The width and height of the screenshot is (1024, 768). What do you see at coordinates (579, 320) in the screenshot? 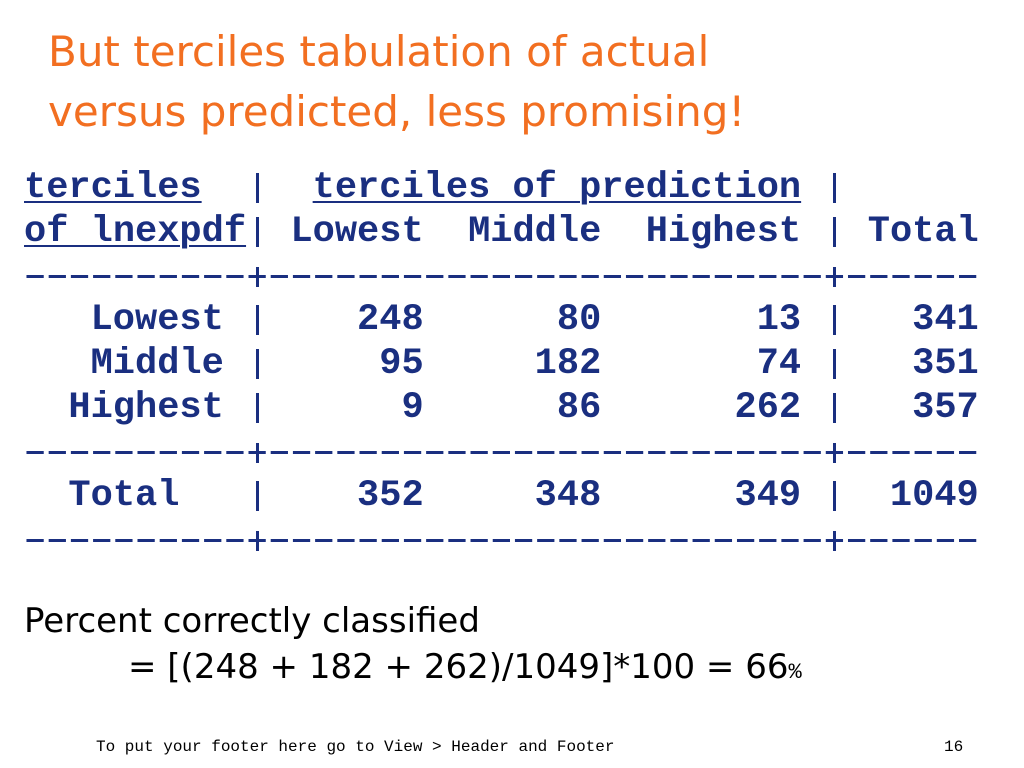
I see `cell-value: 80` at bounding box center [579, 320].